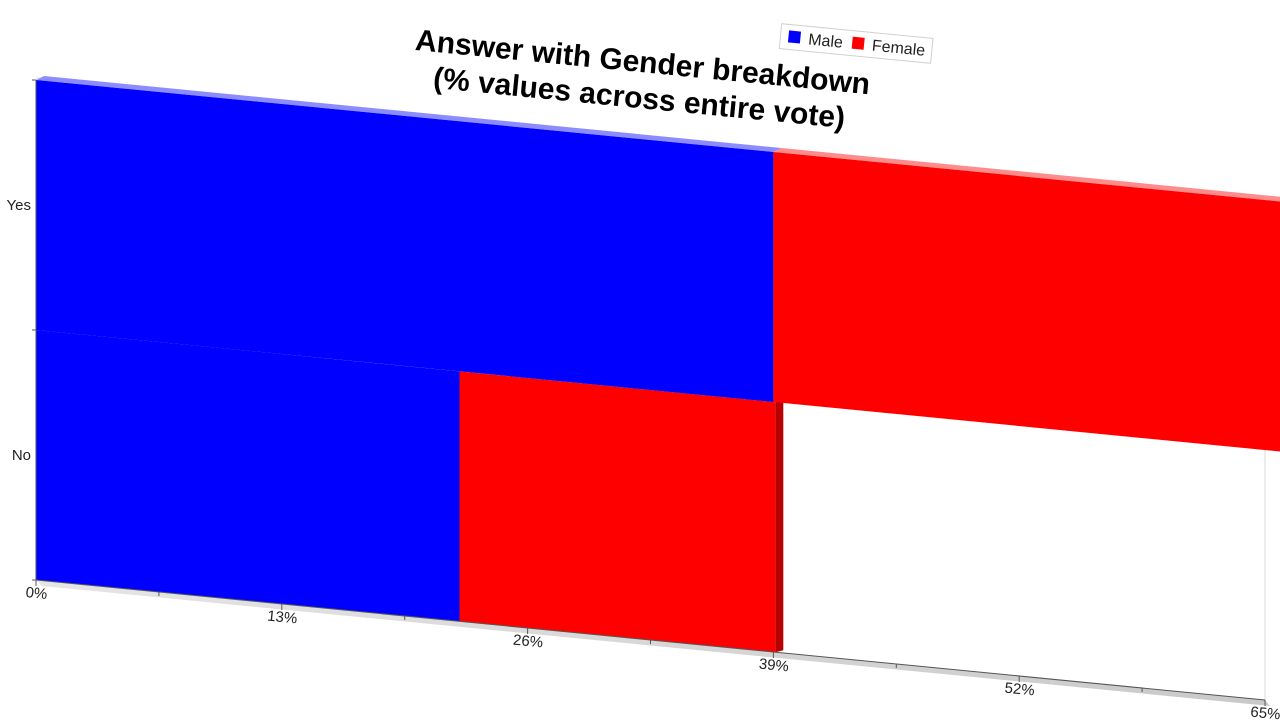  I want to click on legend-swatch-male, so click(794, 37).